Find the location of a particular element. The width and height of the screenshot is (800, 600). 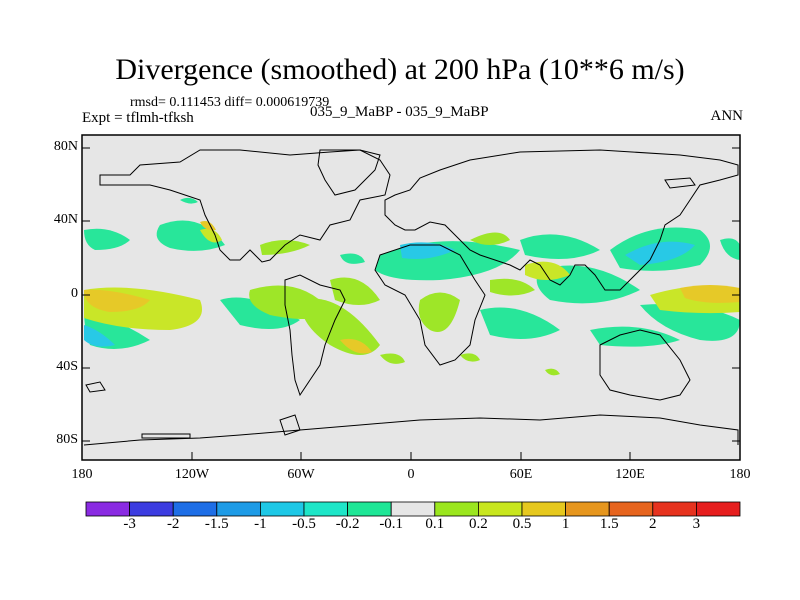

season-label: ANN is located at coordinates (727, 116).